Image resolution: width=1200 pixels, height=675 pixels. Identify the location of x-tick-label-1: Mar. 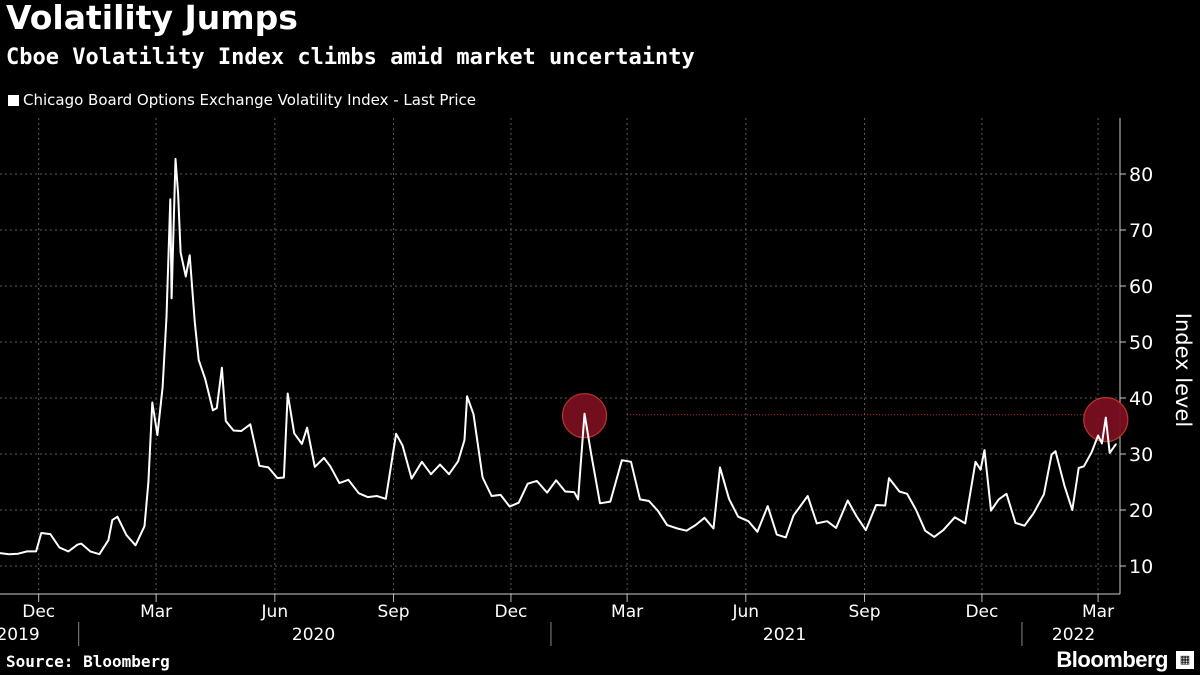
(156, 612).